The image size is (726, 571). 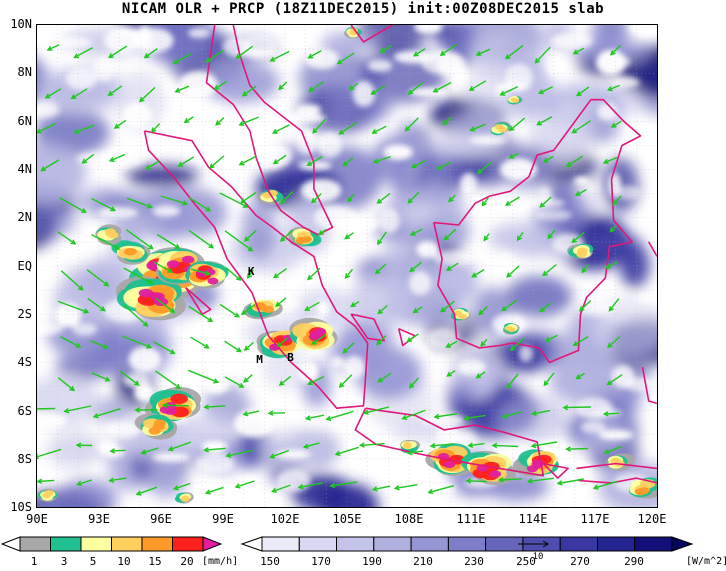 What do you see at coordinates (392, 544) in the screenshot?
I see `olr-colorbar-swatch` at bounding box center [392, 544].